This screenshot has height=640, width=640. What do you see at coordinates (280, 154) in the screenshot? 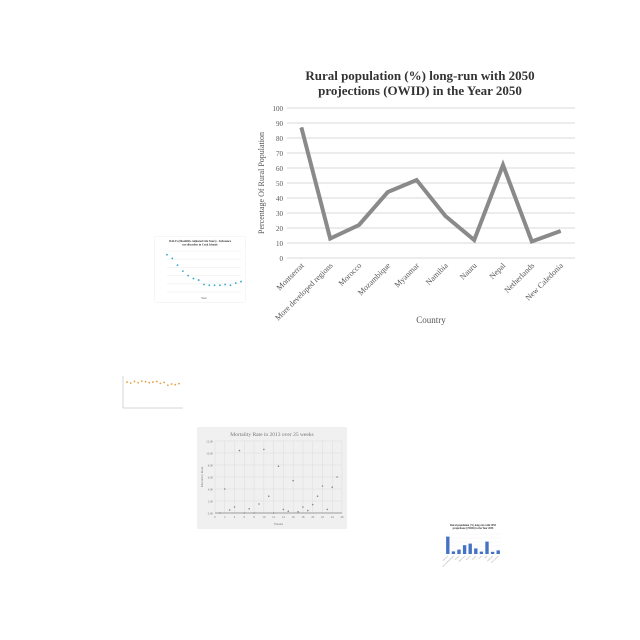
I see `y-tick-label: 70` at bounding box center [280, 154].